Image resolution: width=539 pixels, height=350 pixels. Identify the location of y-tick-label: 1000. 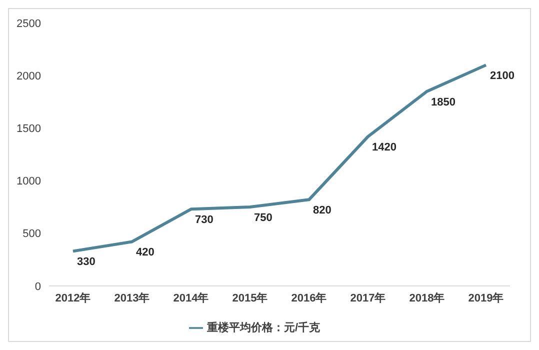
(28, 182).